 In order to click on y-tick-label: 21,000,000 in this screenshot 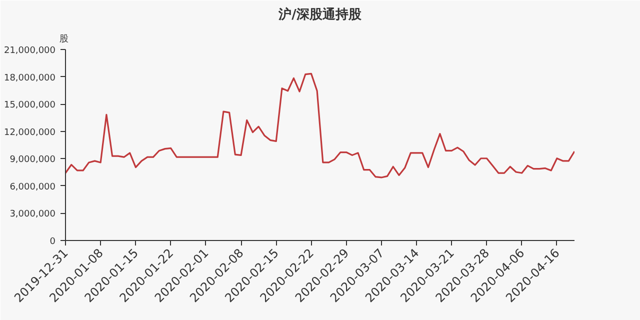, I will do `click(30, 51)`.